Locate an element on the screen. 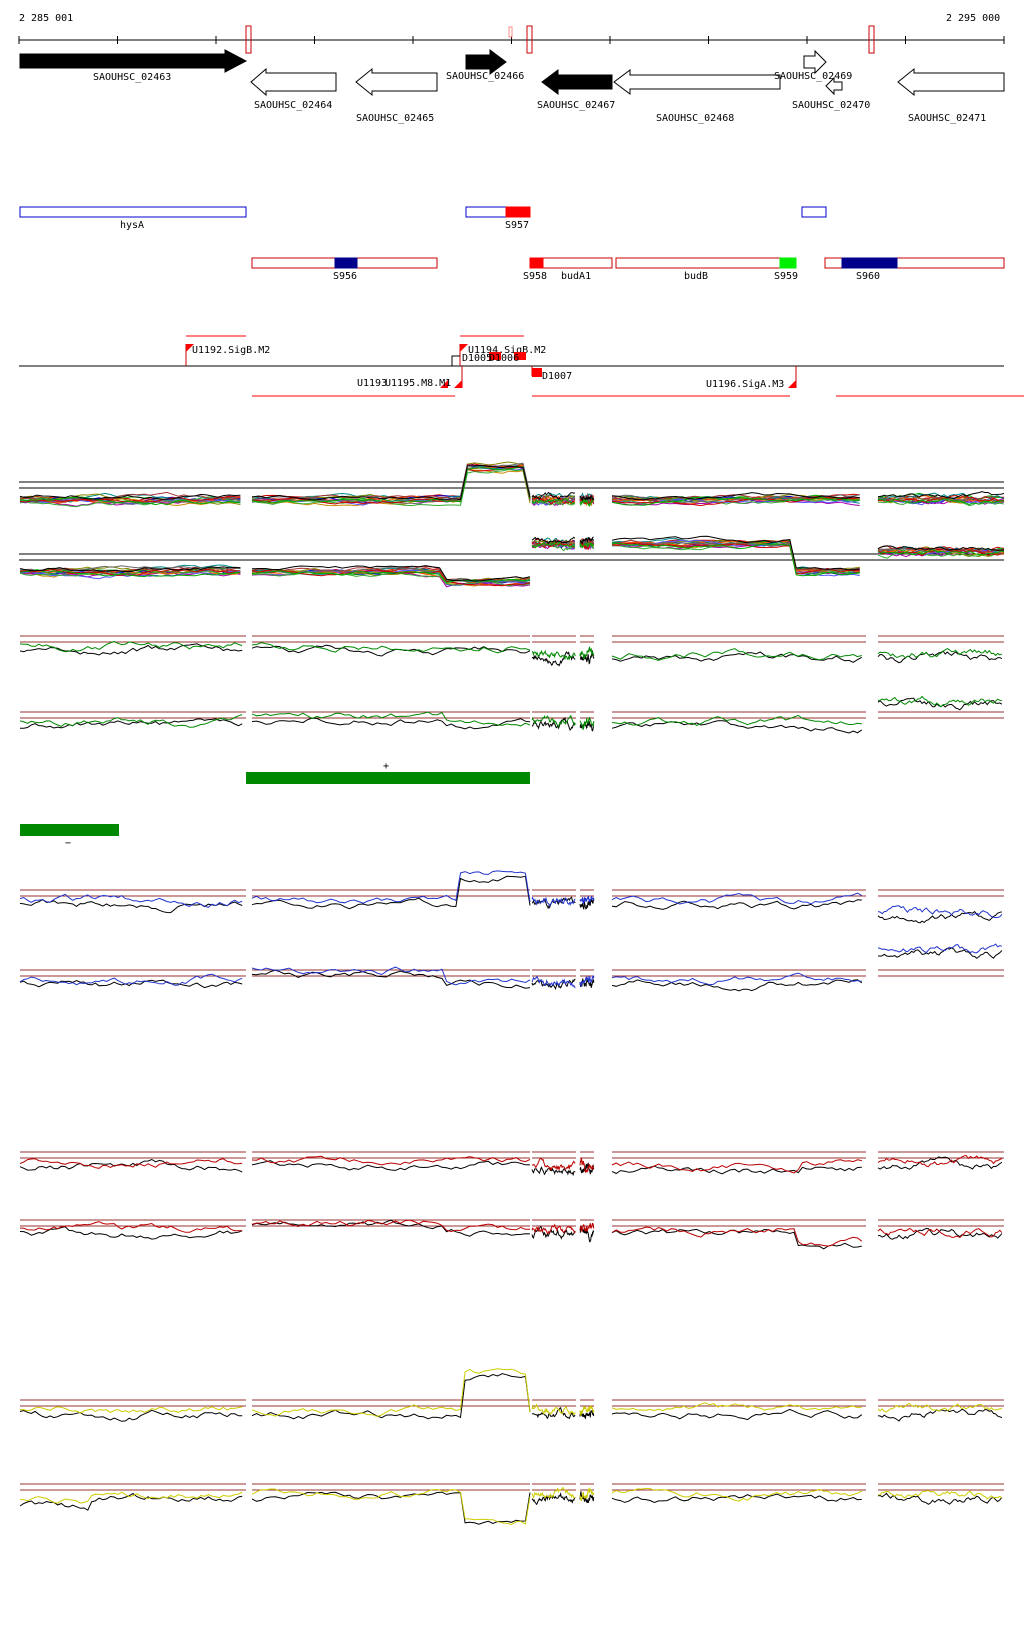 This screenshot has width=1024, height=1640. segment-bar-minus is located at coordinates (69, 830).